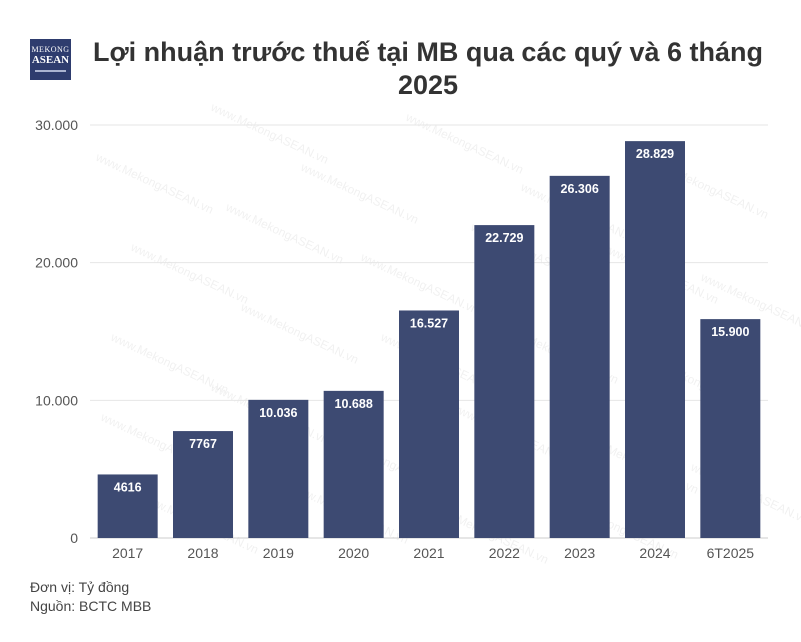 The image size is (801, 642). I want to click on x-tick-labels: 2017 2018 2019 2020 2021 2022 2023 2024 6T2025, so click(433, 553).